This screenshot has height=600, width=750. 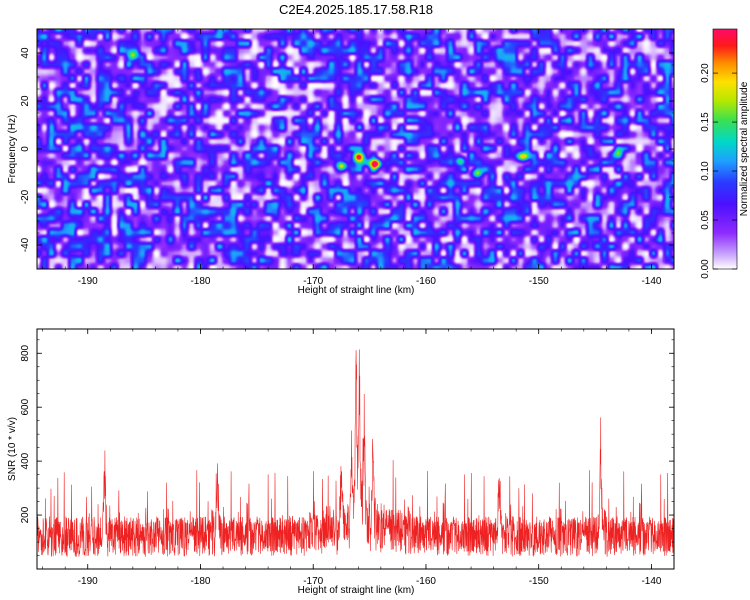 I want to click on heatmap-x-axis-label: Height of straight line (km), so click(x=356, y=290).